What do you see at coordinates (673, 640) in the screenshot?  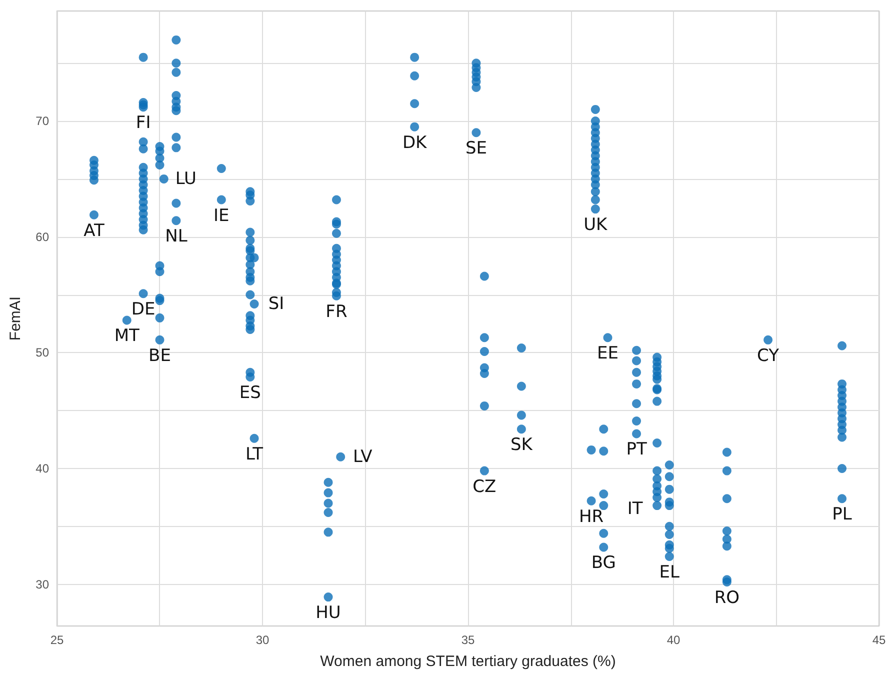 I see `x-tick-label: 40` at bounding box center [673, 640].